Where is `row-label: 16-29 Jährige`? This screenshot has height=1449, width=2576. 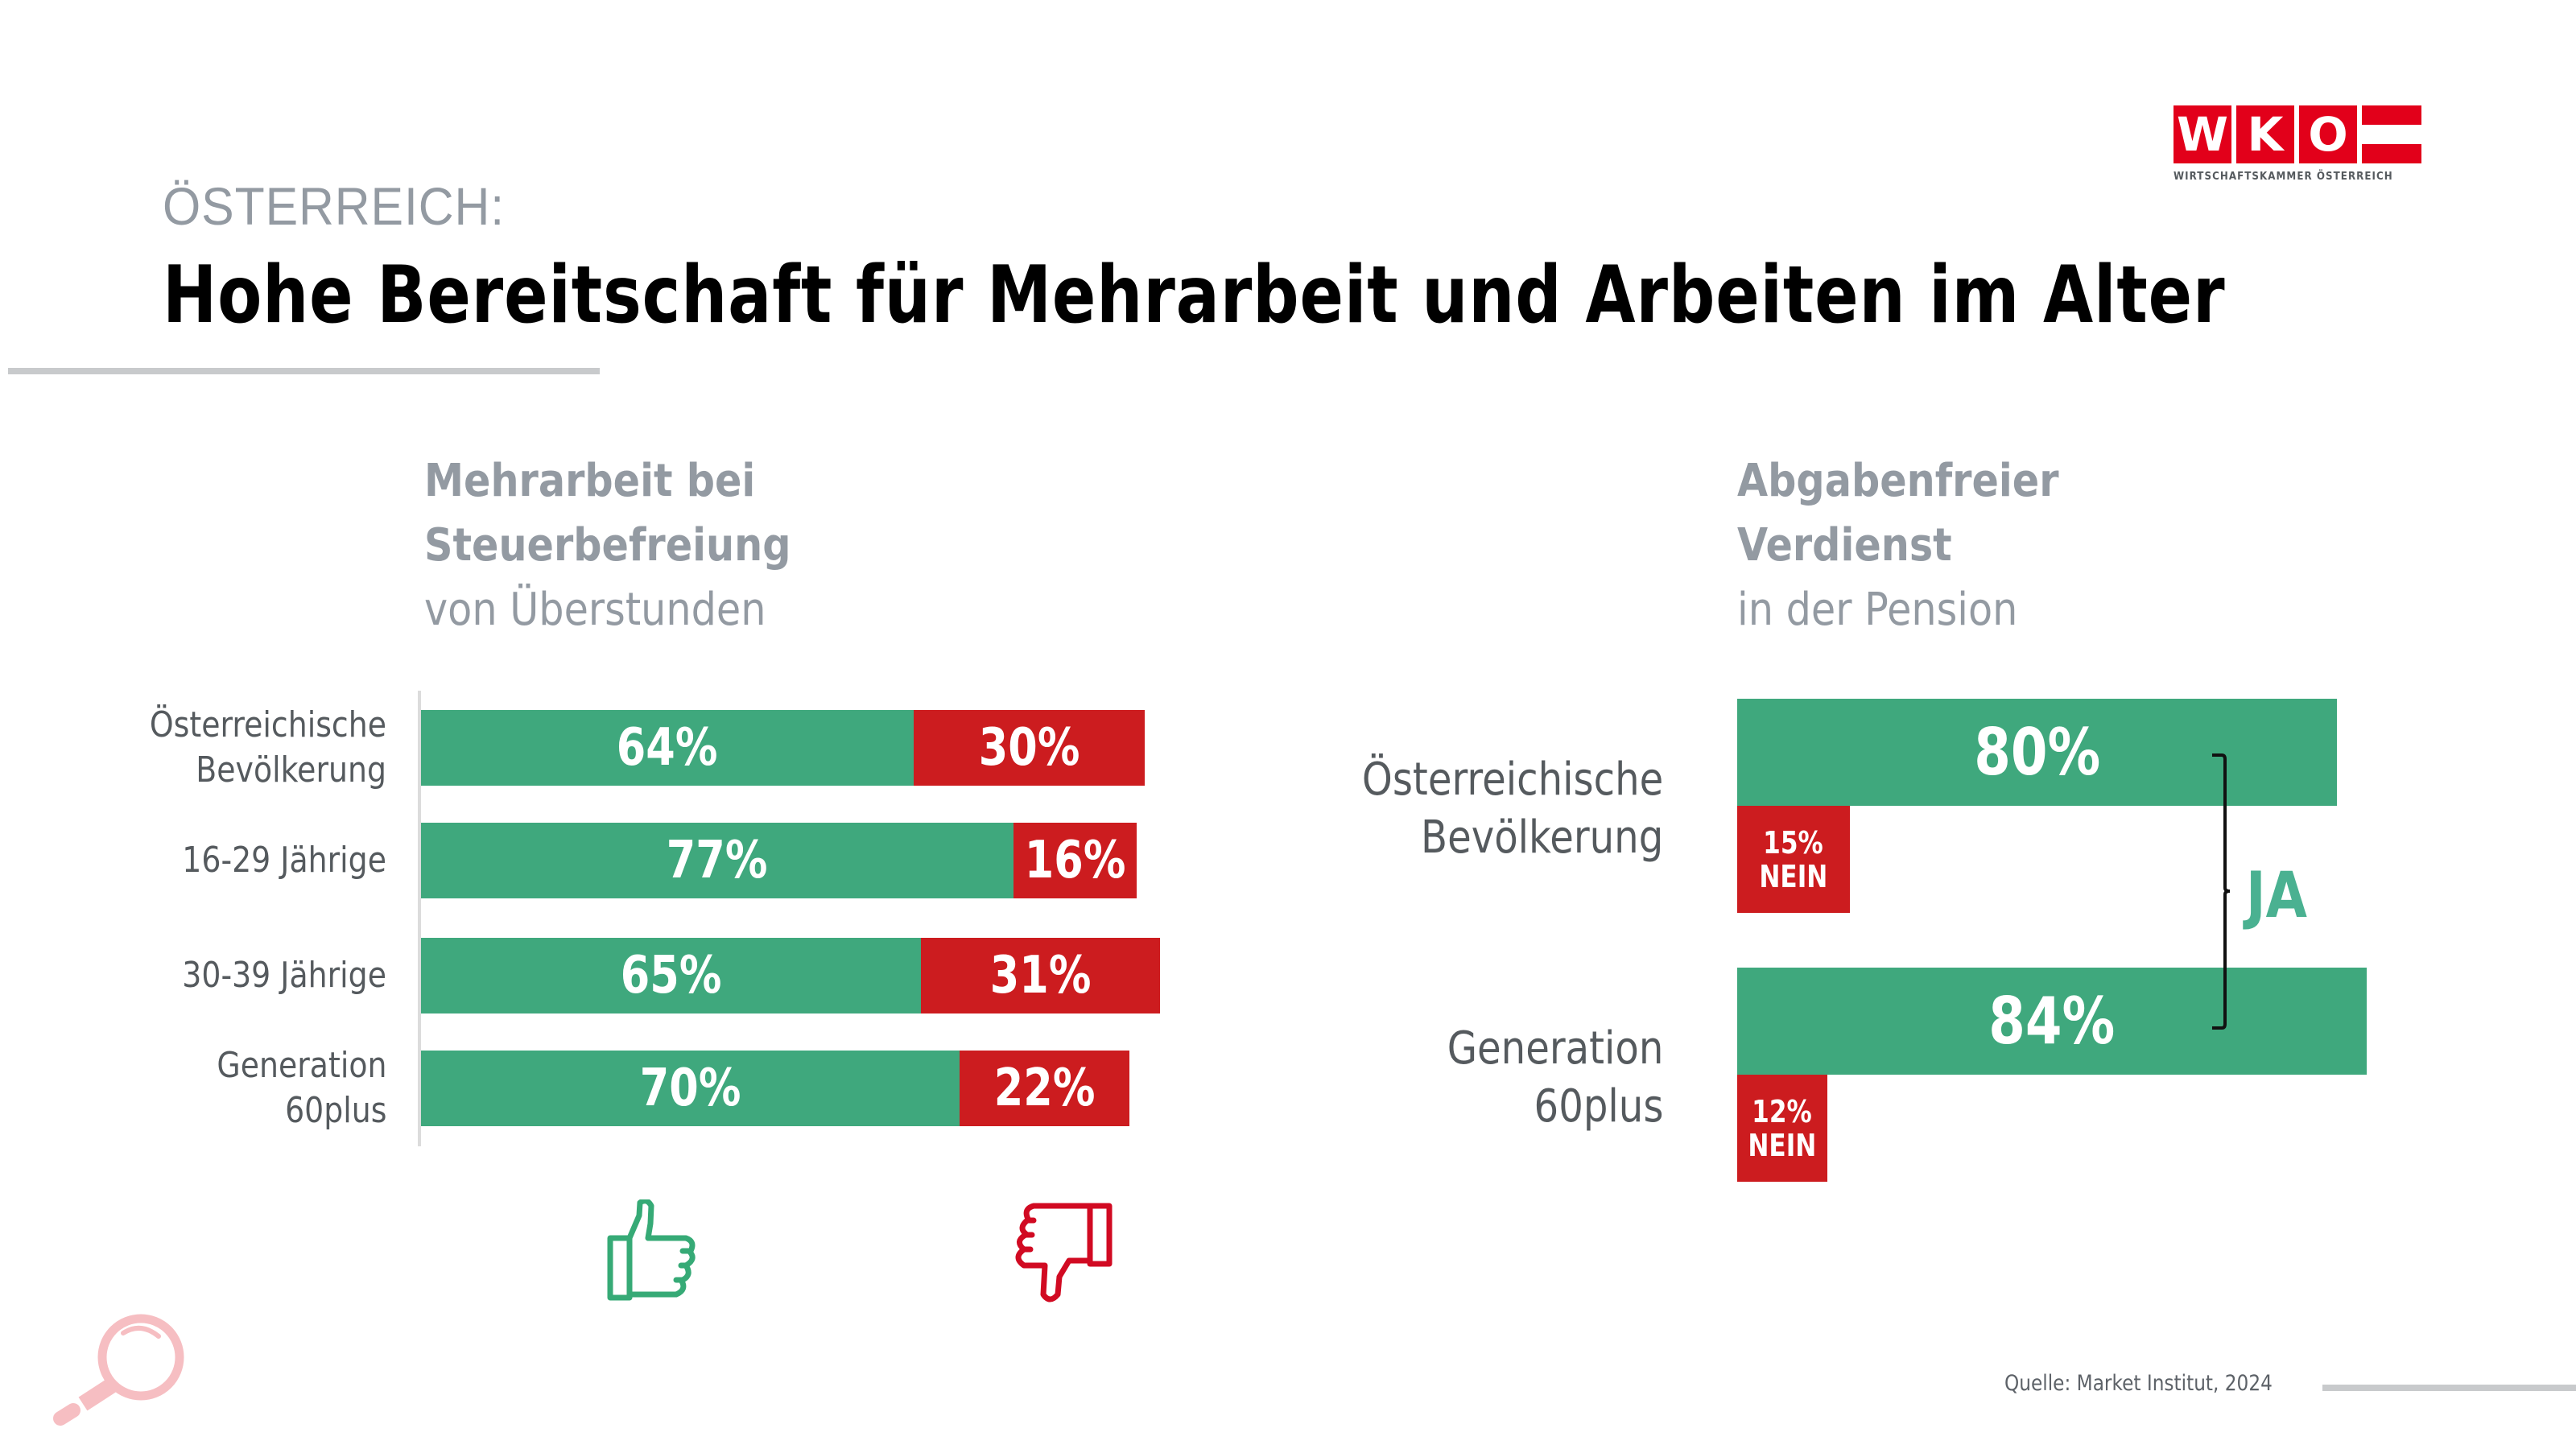 row-label: 16-29 Jährige is located at coordinates (284, 860).